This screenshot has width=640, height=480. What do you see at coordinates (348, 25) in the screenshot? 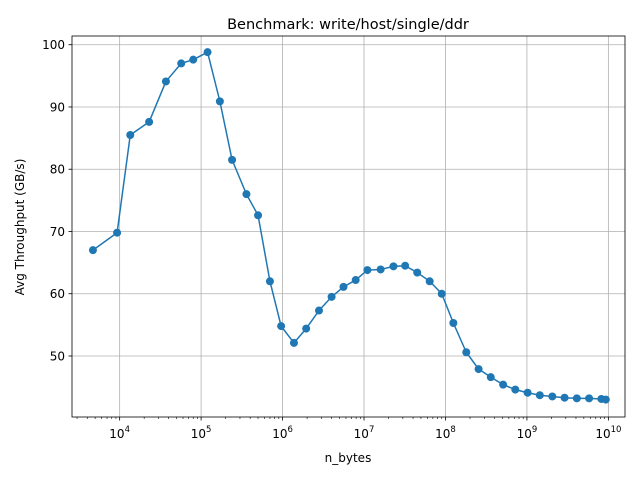
I see `chart-title: Benchmark: write/host/single/ddr` at bounding box center [348, 25].